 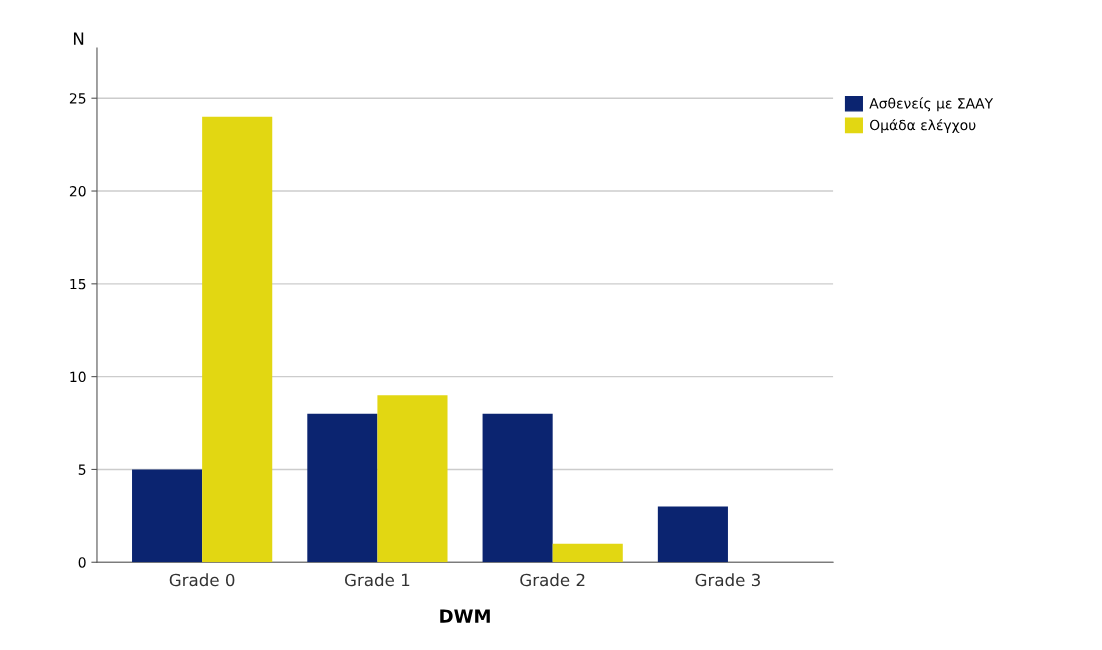 I want to click on y-axis-title: N, so click(x=78, y=38).